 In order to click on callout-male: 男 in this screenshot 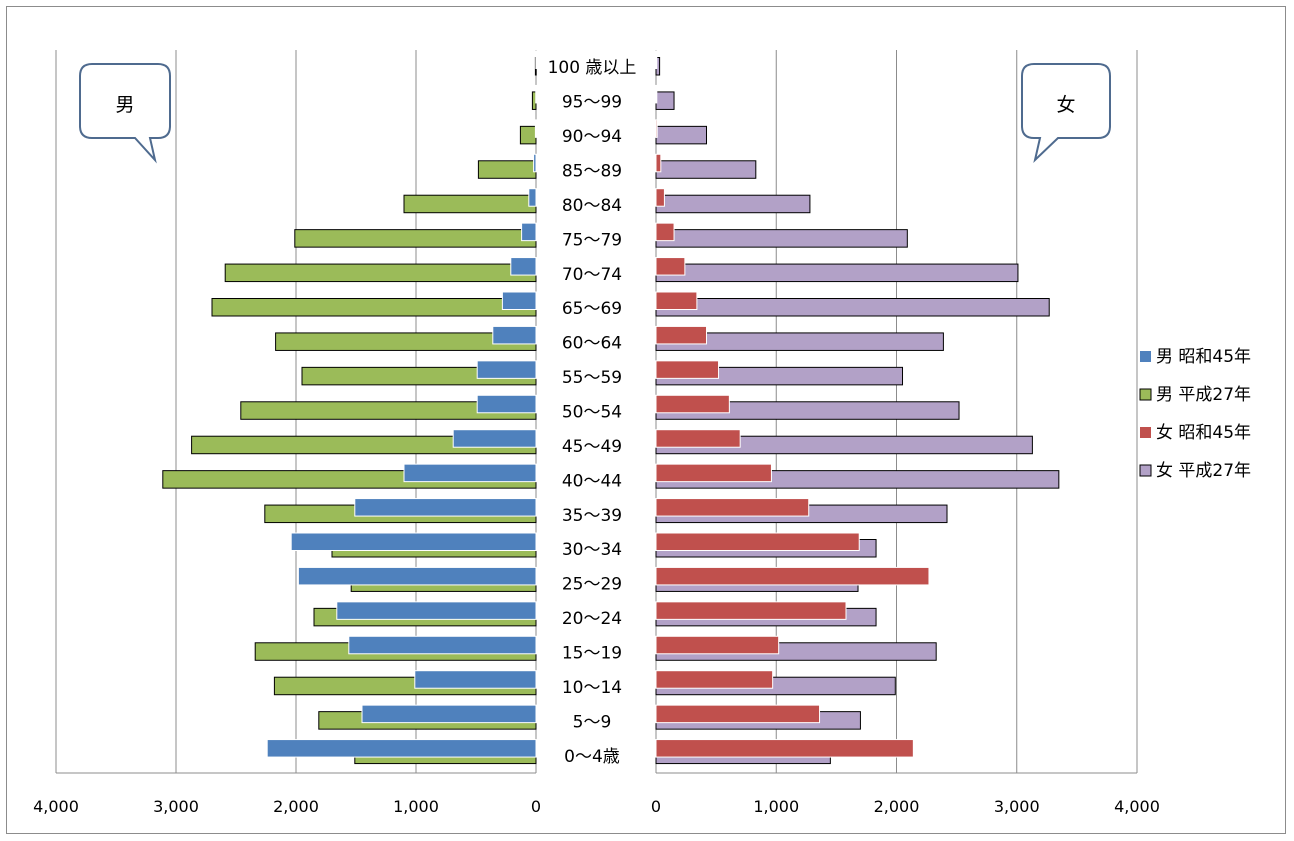, I will do `click(125, 113)`.